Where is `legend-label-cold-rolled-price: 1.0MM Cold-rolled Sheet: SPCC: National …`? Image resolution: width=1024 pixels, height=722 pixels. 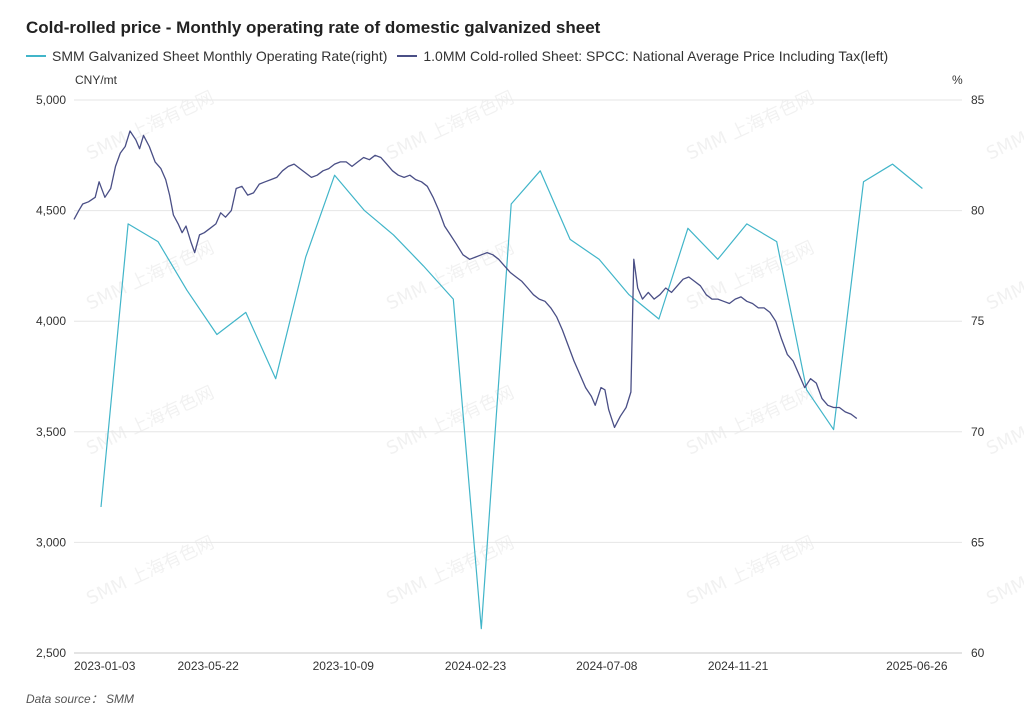
legend-label-cold-rolled-price: 1.0MM Cold-rolled Sheet: SPCC: National … is located at coordinates (656, 56).